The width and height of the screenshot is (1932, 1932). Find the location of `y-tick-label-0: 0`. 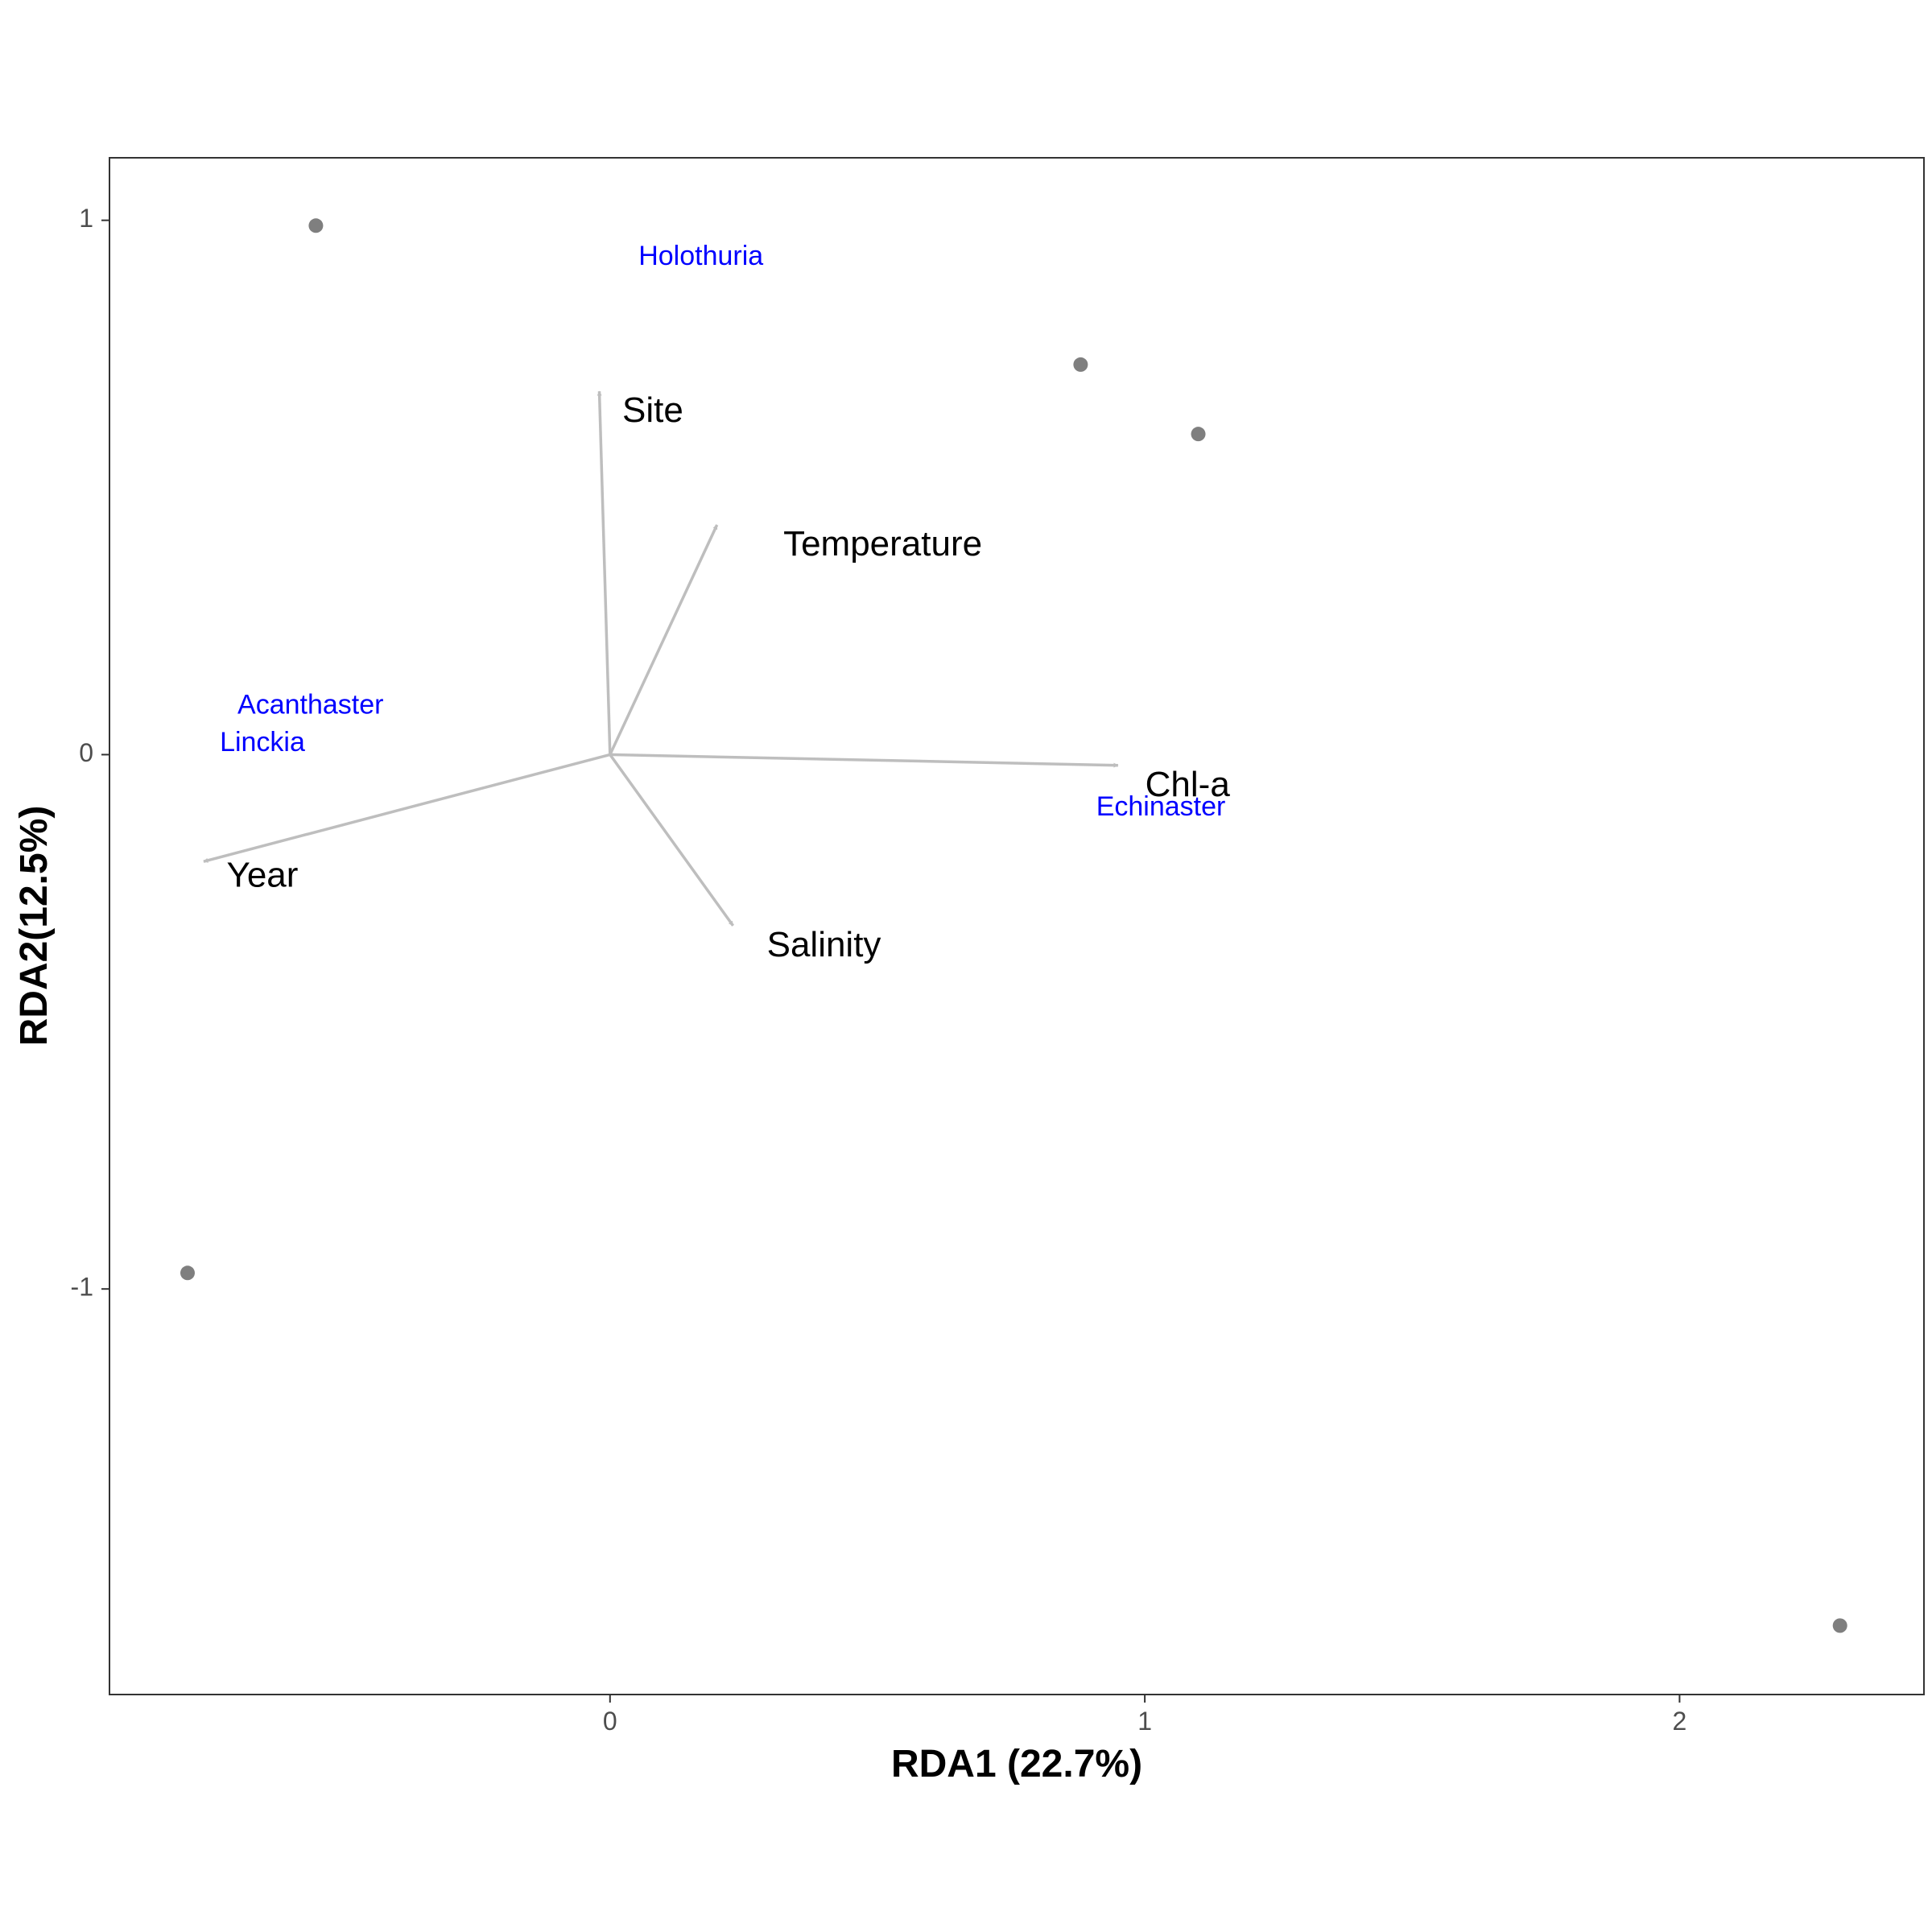

y-tick-label-0: 0 is located at coordinates (86, 752).